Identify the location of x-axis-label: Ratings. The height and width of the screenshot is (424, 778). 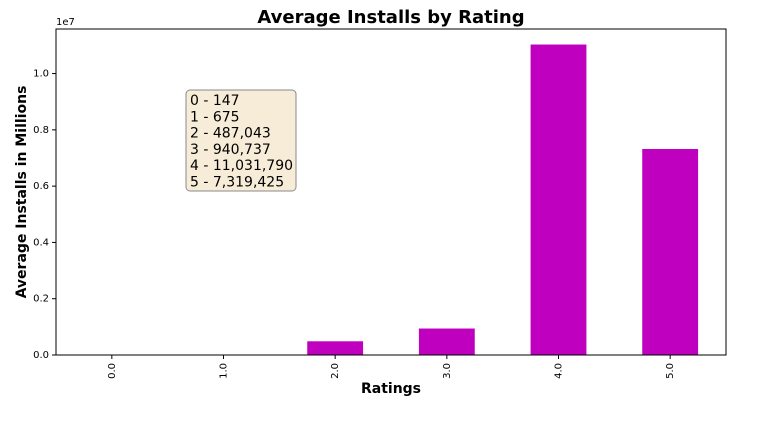
(391, 389).